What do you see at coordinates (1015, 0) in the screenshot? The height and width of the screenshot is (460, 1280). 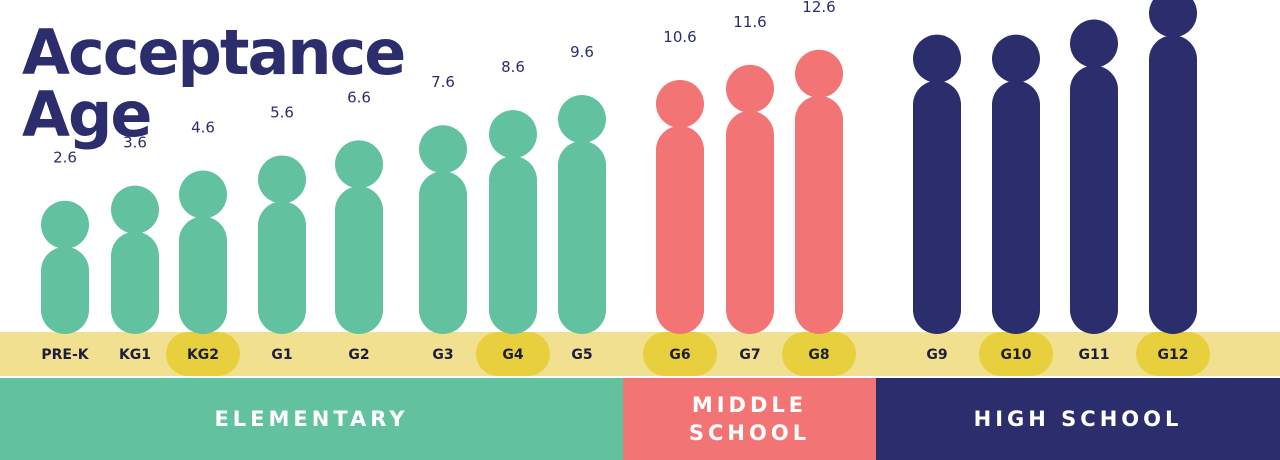 I see `data-label-g10: 13.6` at bounding box center [1015, 0].